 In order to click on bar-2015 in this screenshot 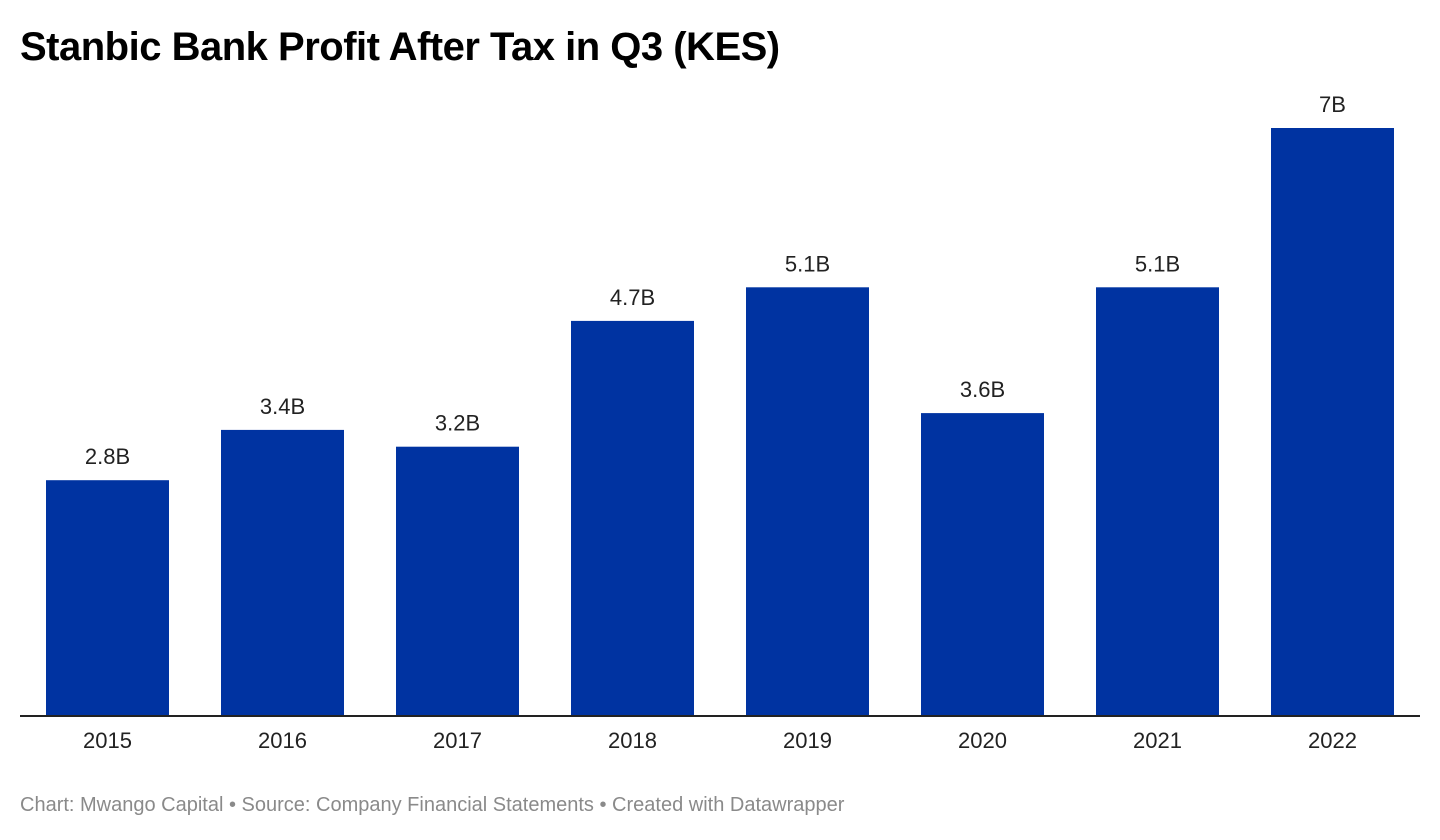, I will do `click(107, 597)`.